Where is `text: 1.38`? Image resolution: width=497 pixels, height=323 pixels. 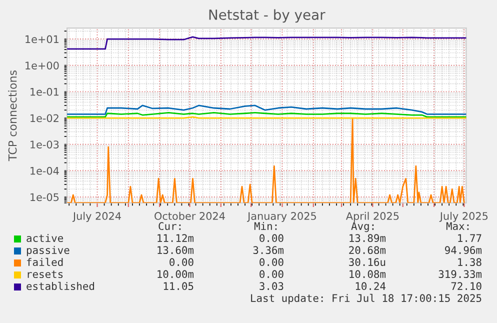 text: 1.38 is located at coordinates (470, 262).